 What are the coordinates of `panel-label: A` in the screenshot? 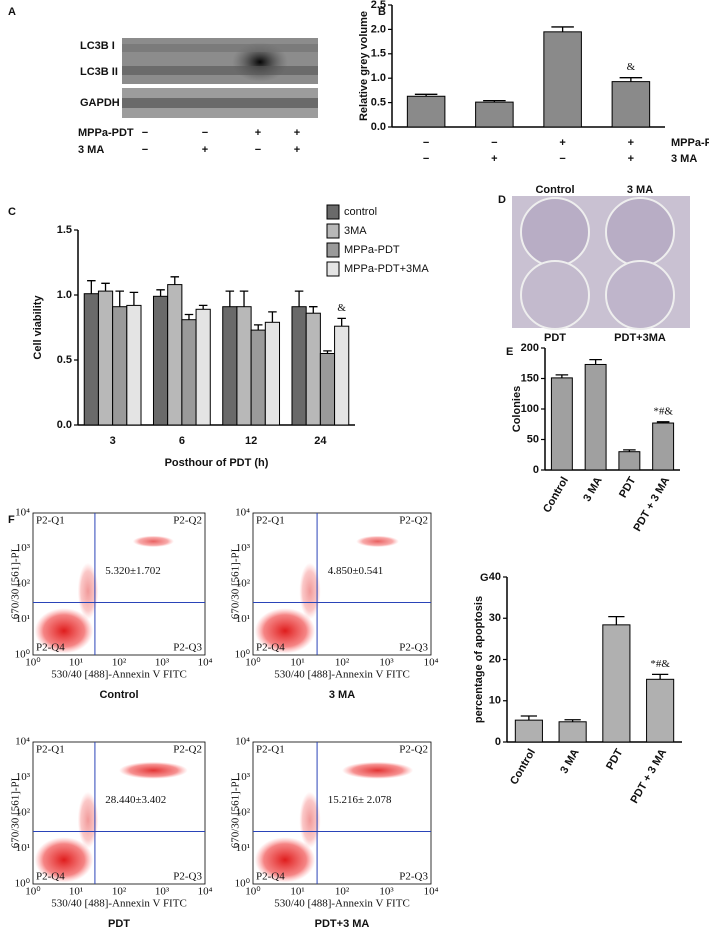 It's located at (12, 12).